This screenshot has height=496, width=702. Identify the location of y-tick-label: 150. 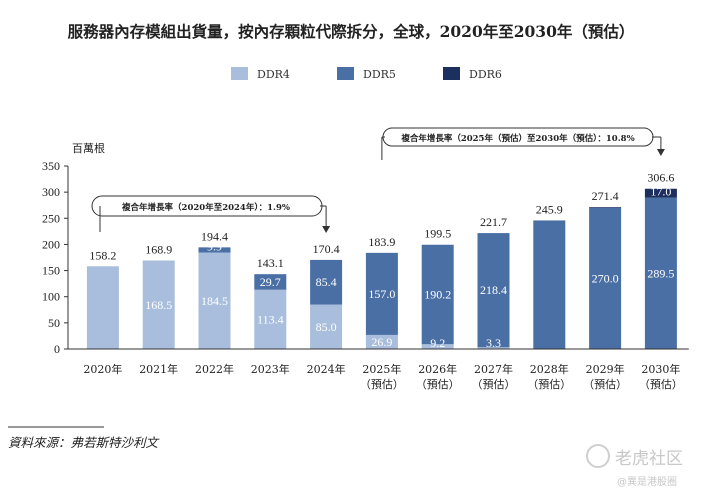
(51, 271).